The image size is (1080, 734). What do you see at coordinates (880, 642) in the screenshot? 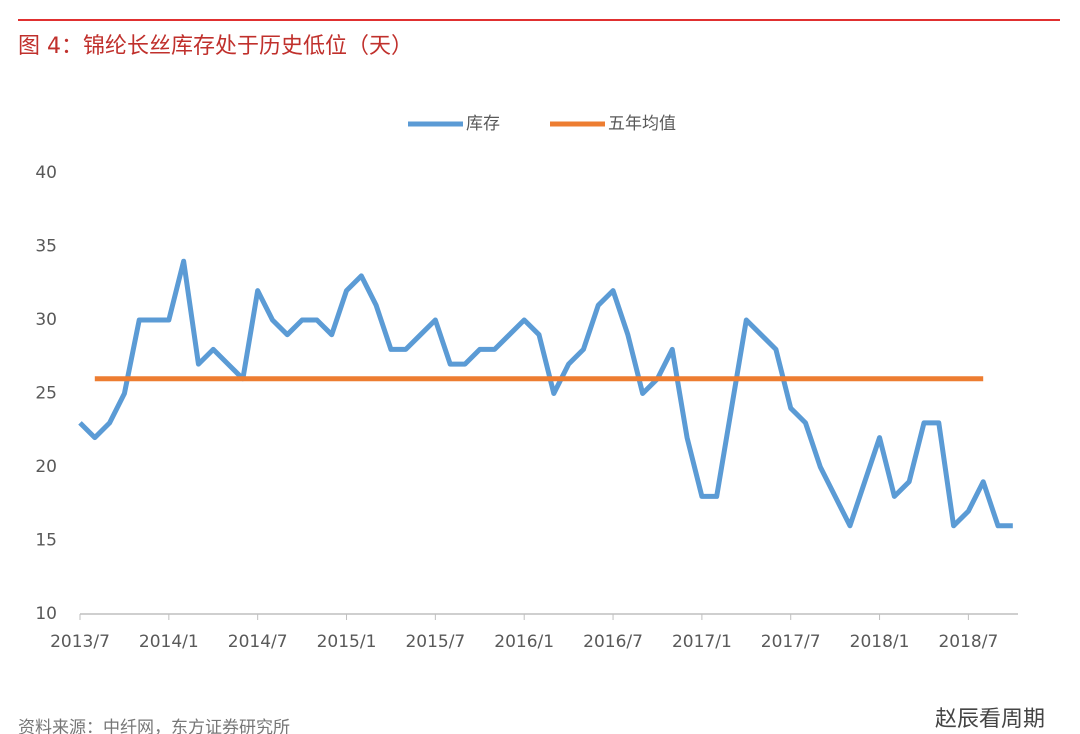
I see `x-tick-label: 2018/1` at bounding box center [880, 642].